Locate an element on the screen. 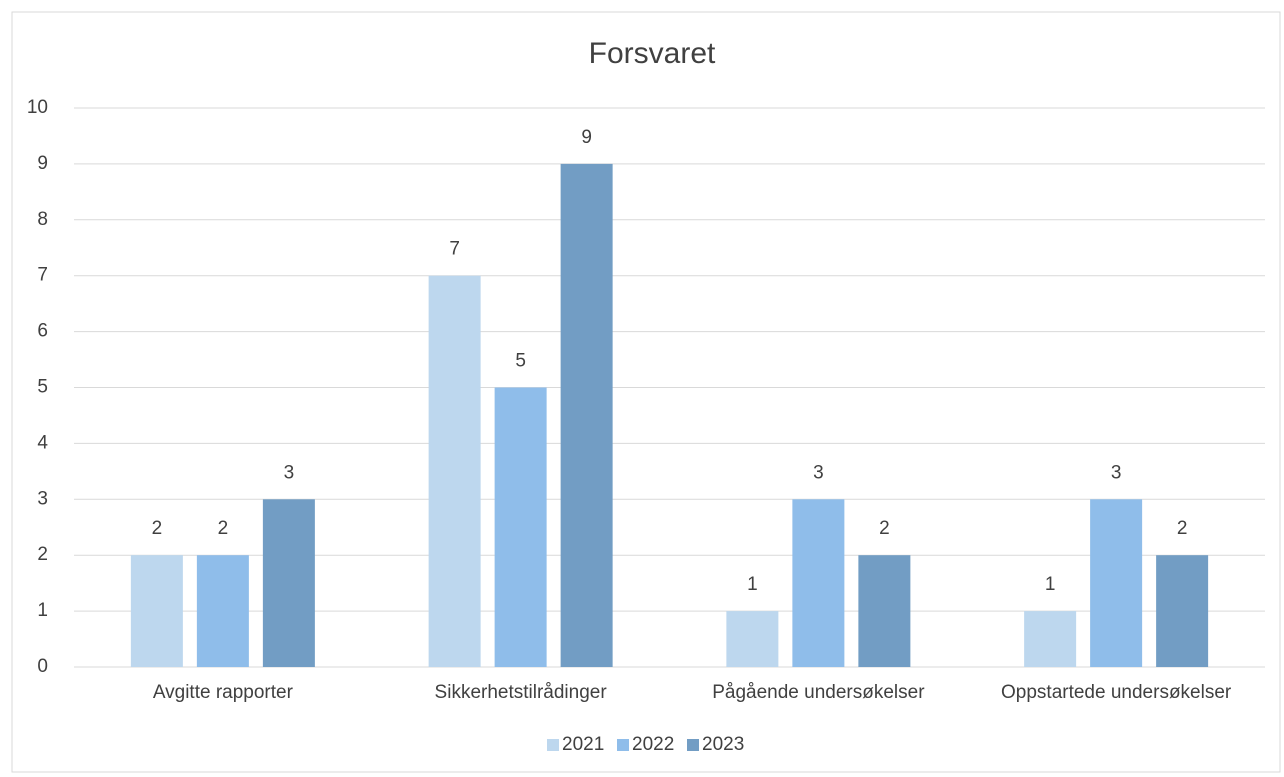 Image resolution: width=1284 pixels, height=777 pixels. data-label: 5 is located at coordinates (520, 361).